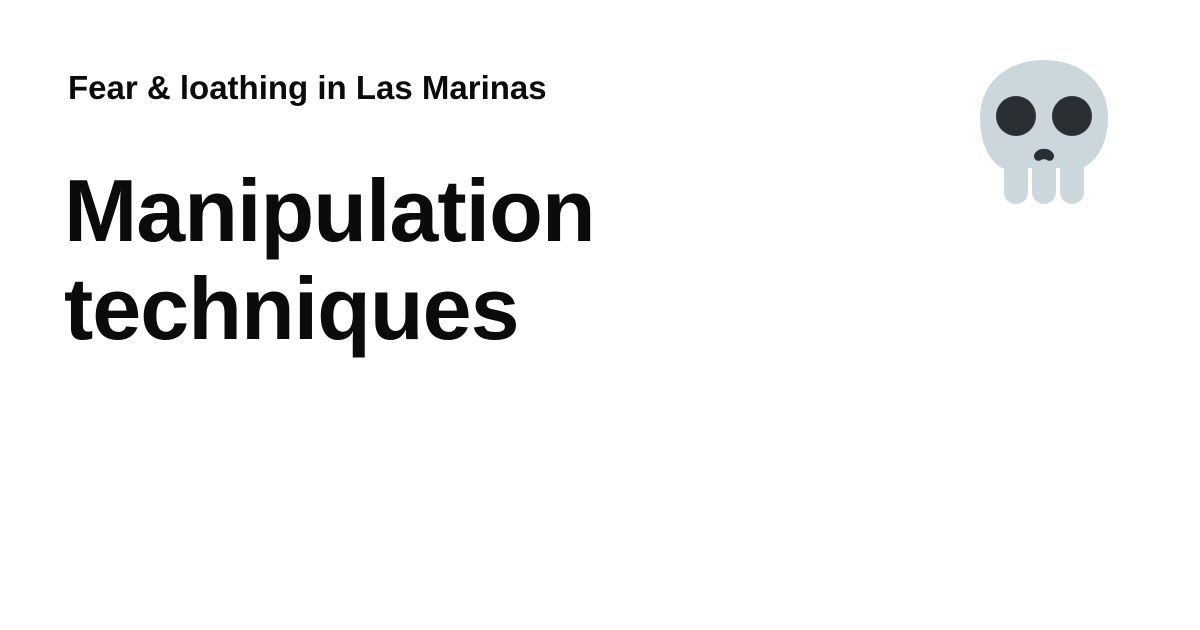  Describe the element at coordinates (1044, 132) in the screenshot. I see `skull-icon` at that location.